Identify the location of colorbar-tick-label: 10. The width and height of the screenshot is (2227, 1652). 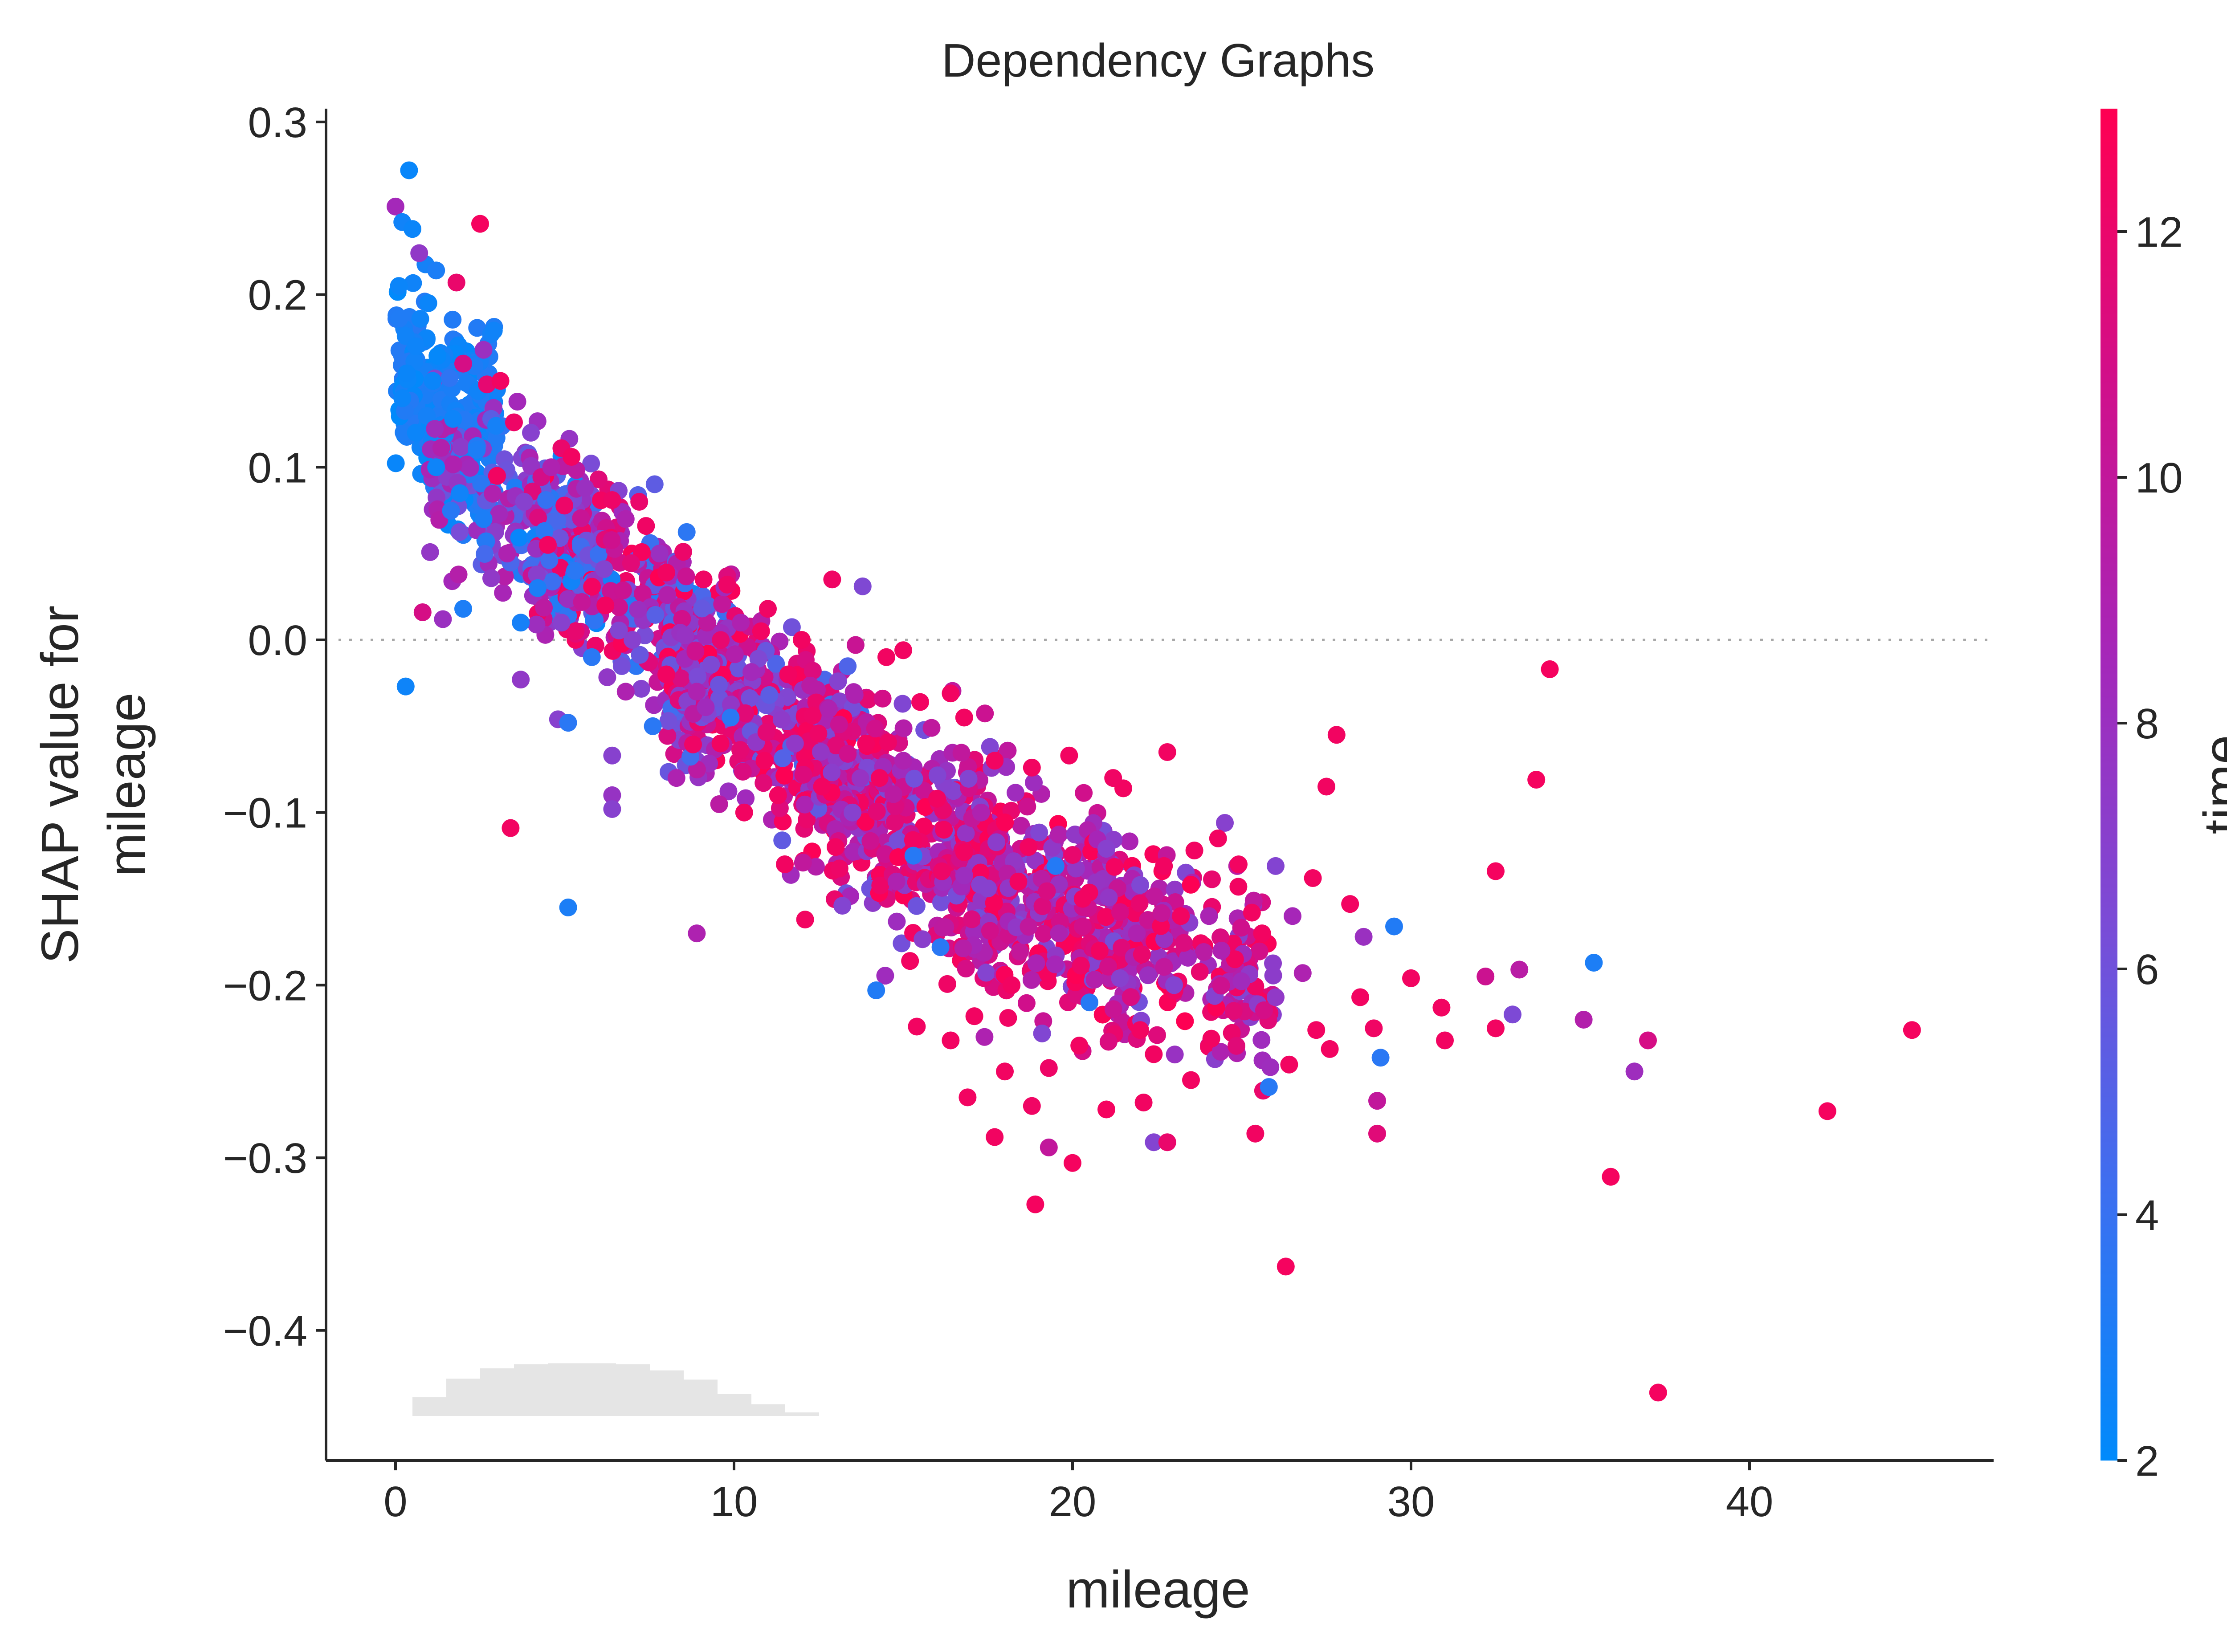
(2159, 478).